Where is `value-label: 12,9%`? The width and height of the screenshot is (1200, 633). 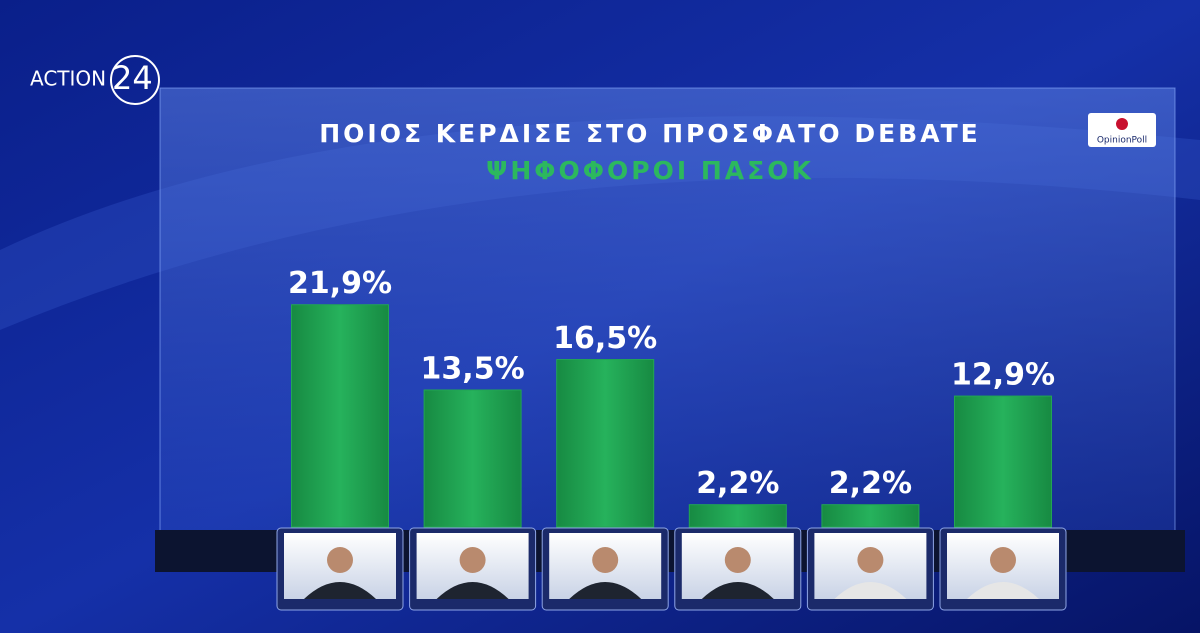
value-label: 12,9% is located at coordinates (1003, 375).